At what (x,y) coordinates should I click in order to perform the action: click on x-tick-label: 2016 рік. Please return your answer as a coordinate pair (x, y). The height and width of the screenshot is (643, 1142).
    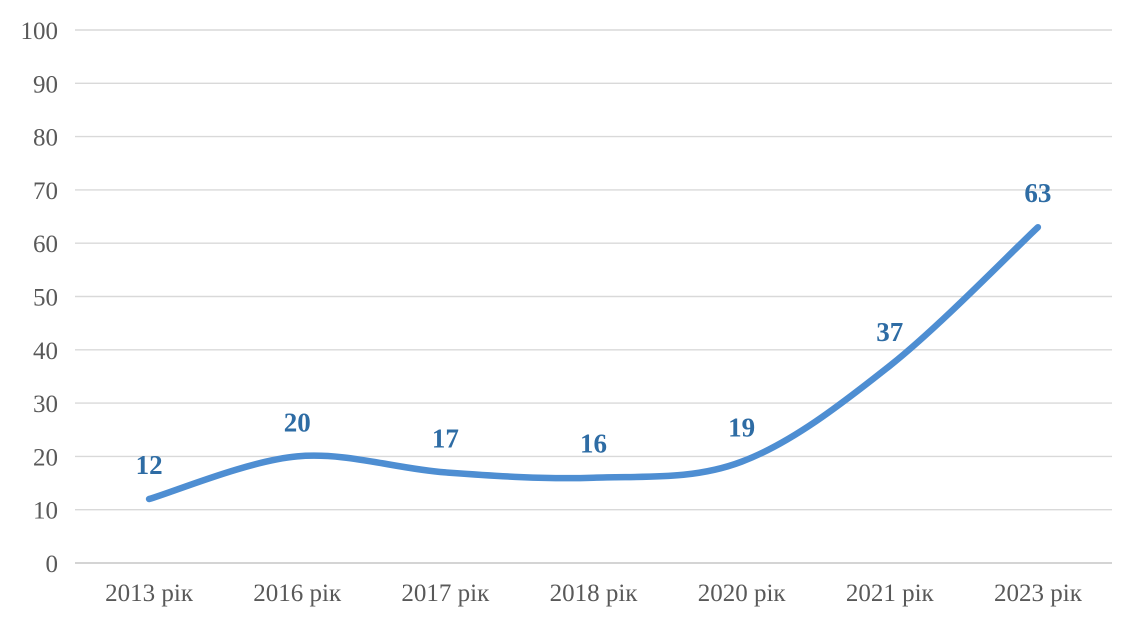
    Looking at the image, I should click on (297, 593).